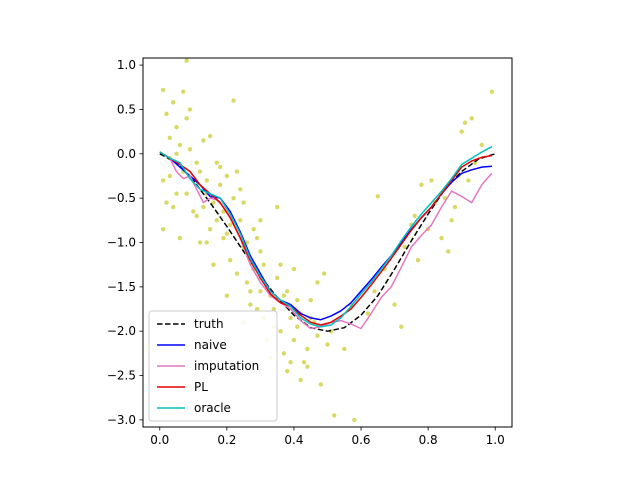 The image size is (640, 480). What do you see at coordinates (121, 376) in the screenshot?
I see `y-tick-label: −2.5` at bounding box center [121, 376].